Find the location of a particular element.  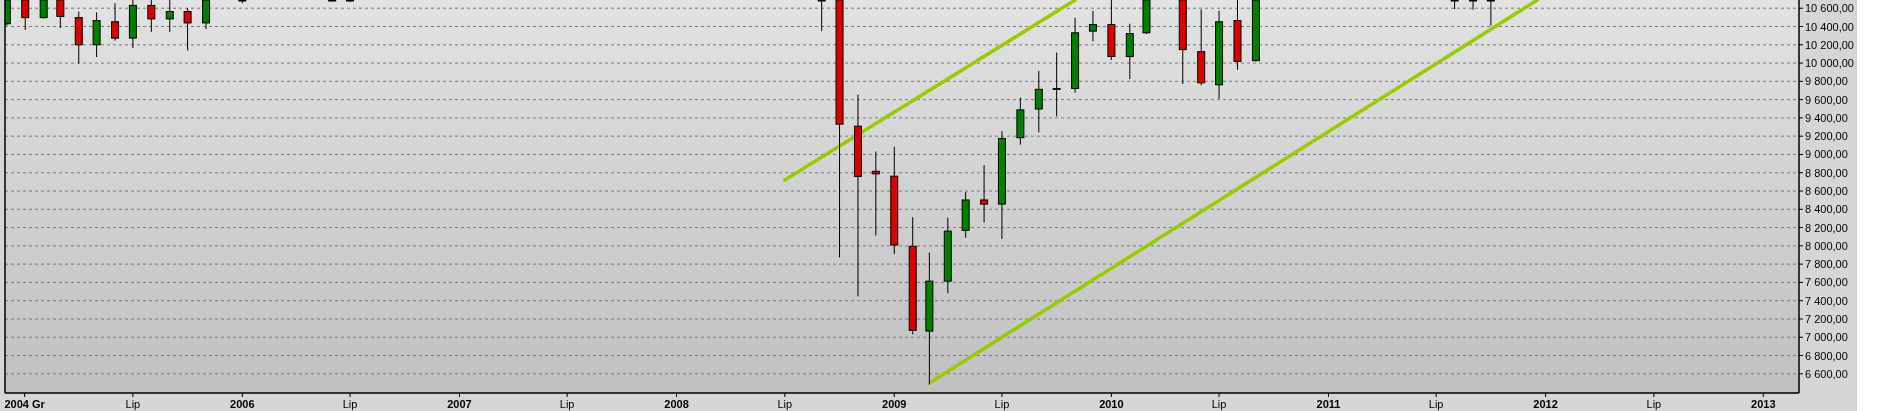

y-tick-label: 7 600,00 is located at coordinates (1826, 282).